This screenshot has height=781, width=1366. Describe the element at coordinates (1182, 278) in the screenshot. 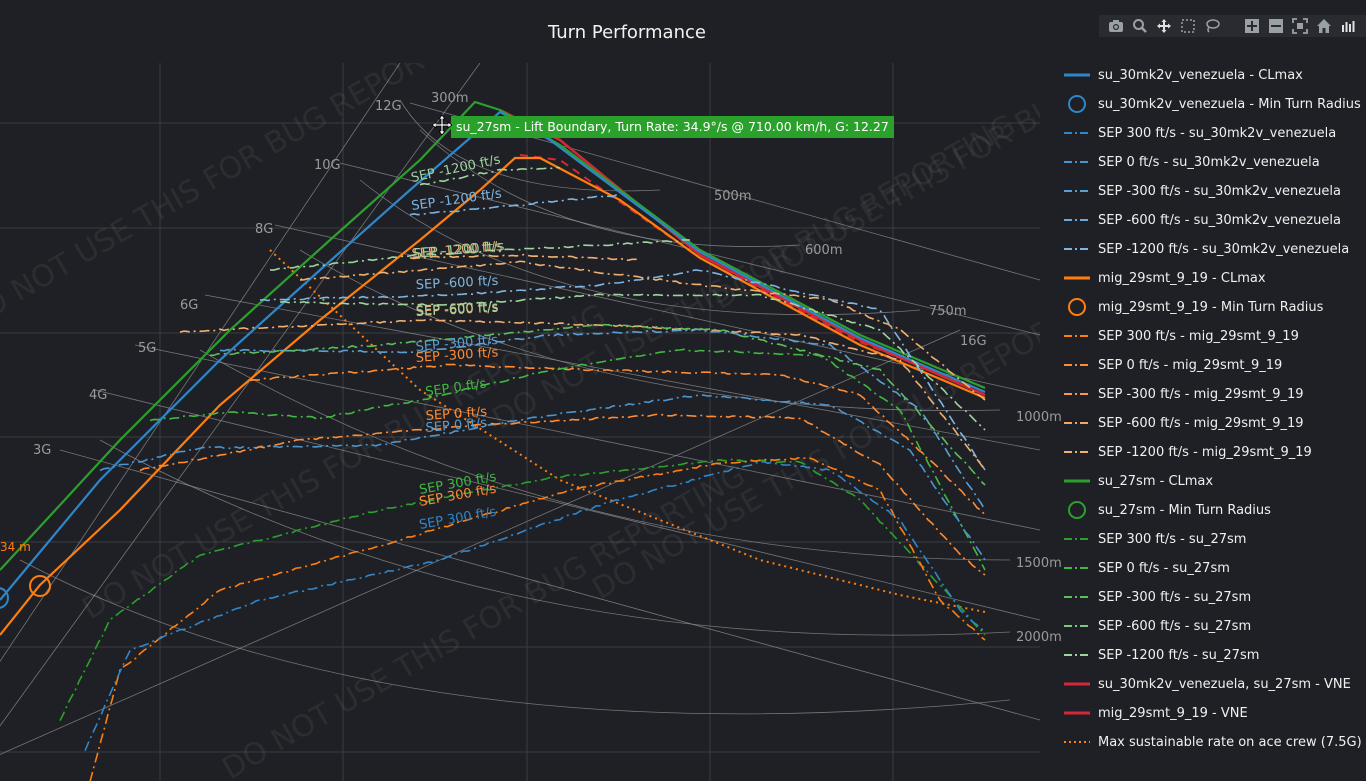

I see `legend-label: mig_29smt_9_19 - CLmax` at that location.